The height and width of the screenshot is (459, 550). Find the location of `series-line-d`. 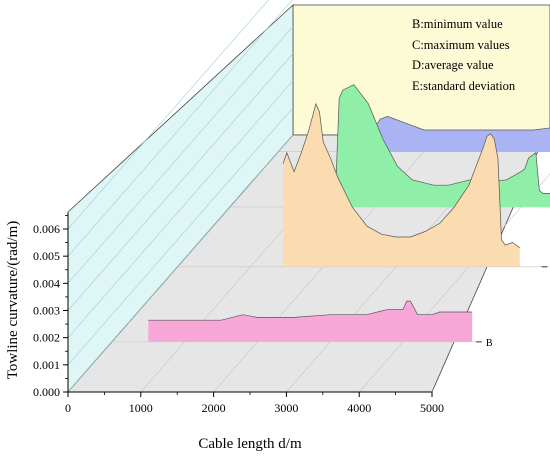

series-line-d is located at coordinates (442, 139).